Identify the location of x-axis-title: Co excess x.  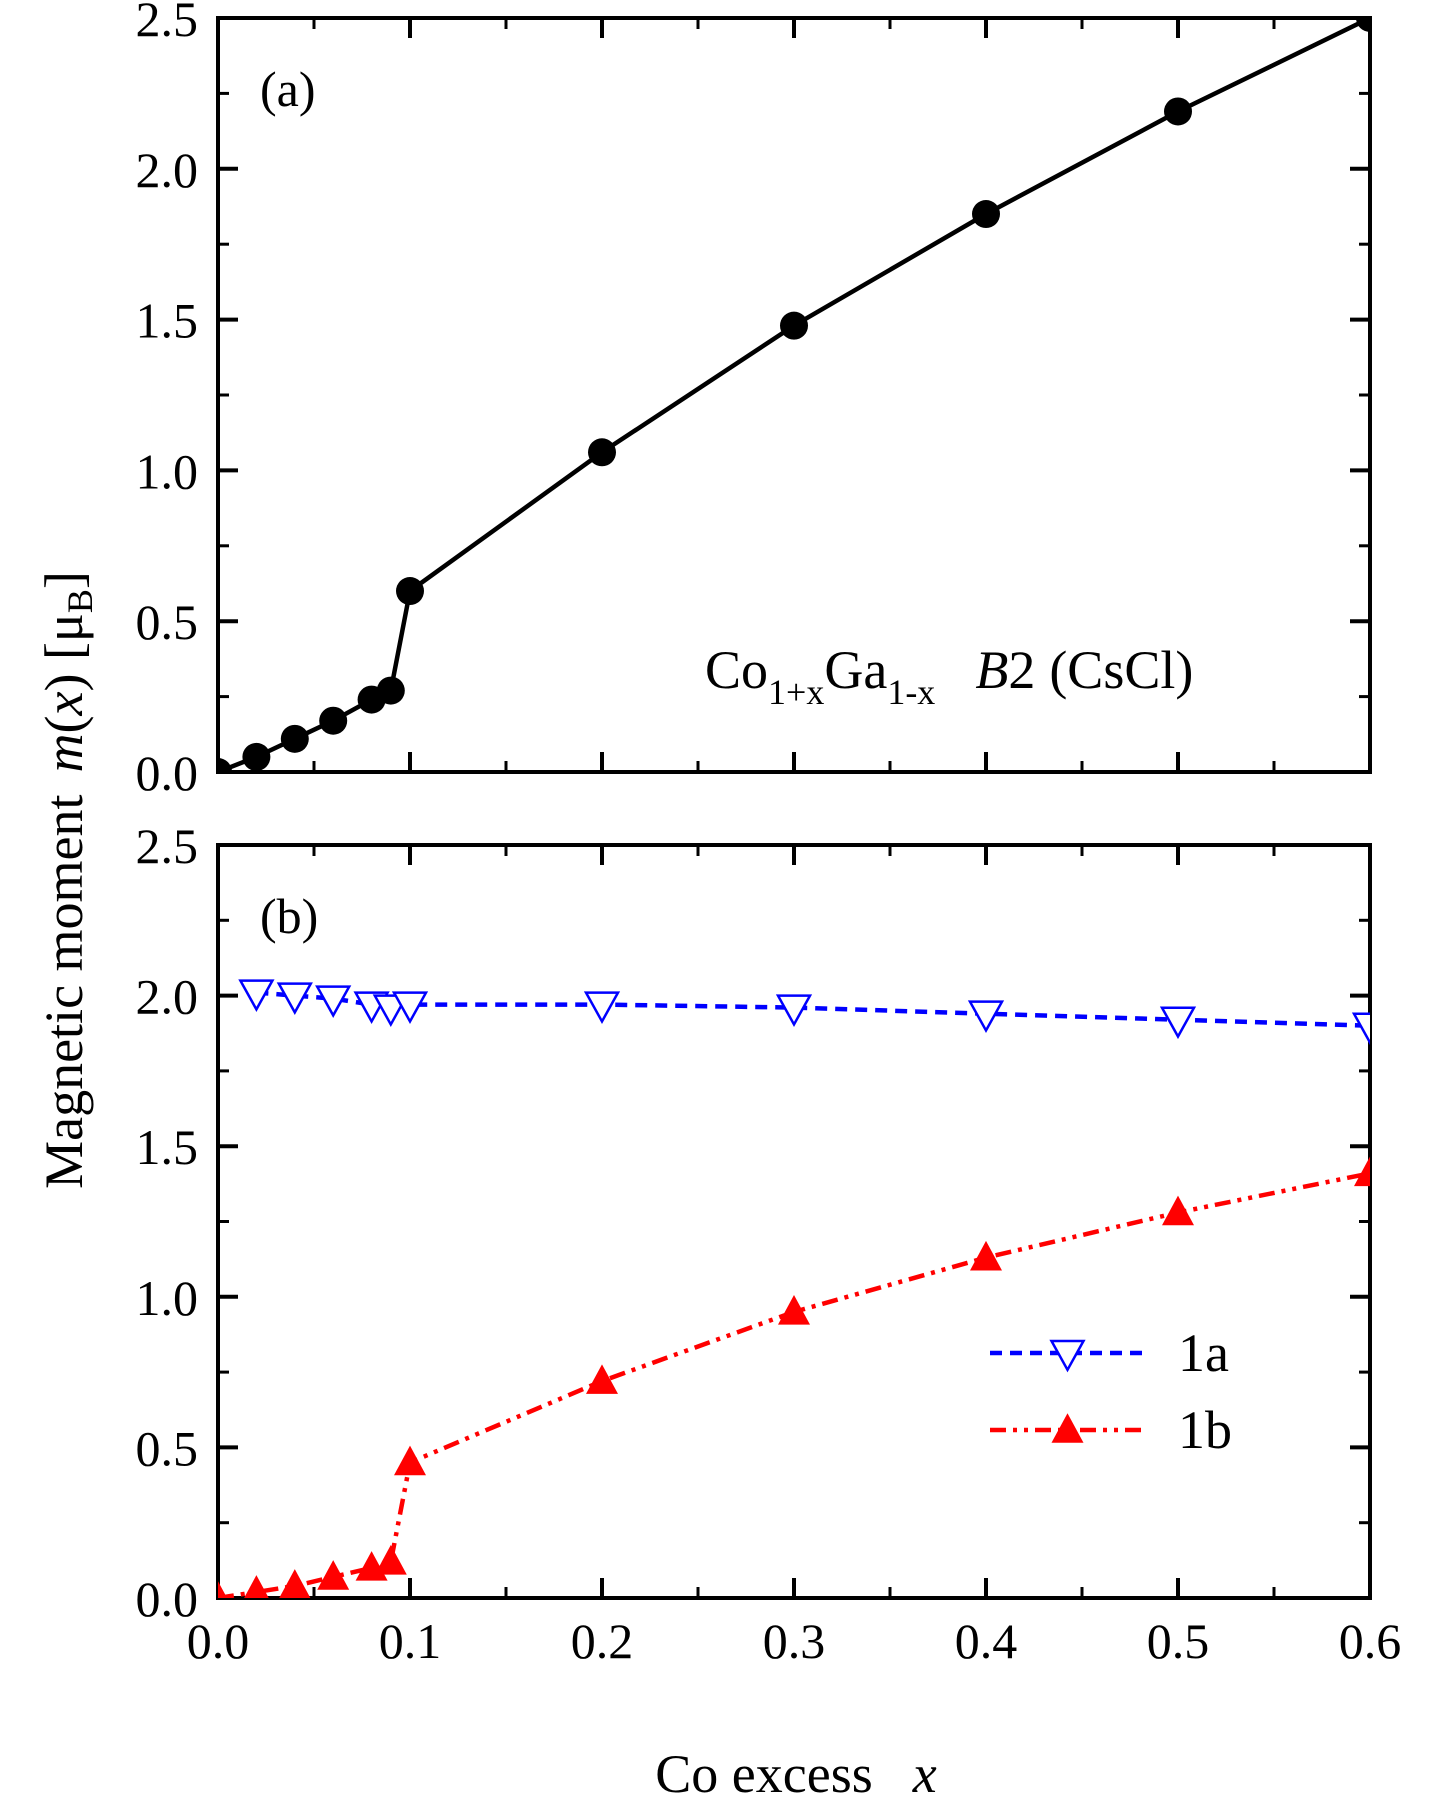
(795, 1774).